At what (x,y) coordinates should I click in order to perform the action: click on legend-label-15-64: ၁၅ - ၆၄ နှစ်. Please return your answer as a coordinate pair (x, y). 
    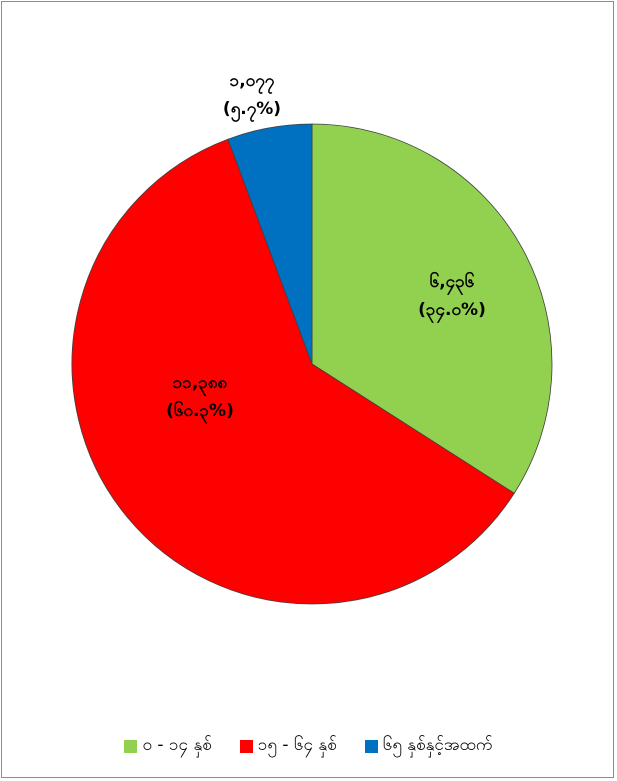
    Looking at the image, I should click on (297, 744).